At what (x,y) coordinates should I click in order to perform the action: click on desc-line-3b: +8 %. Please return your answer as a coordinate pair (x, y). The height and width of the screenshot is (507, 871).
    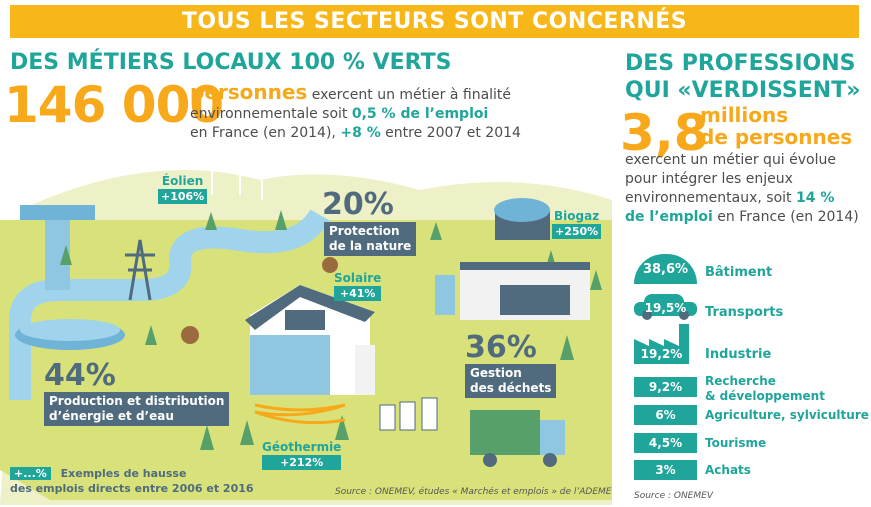
    Looking at the image, I should click on (360, 133).